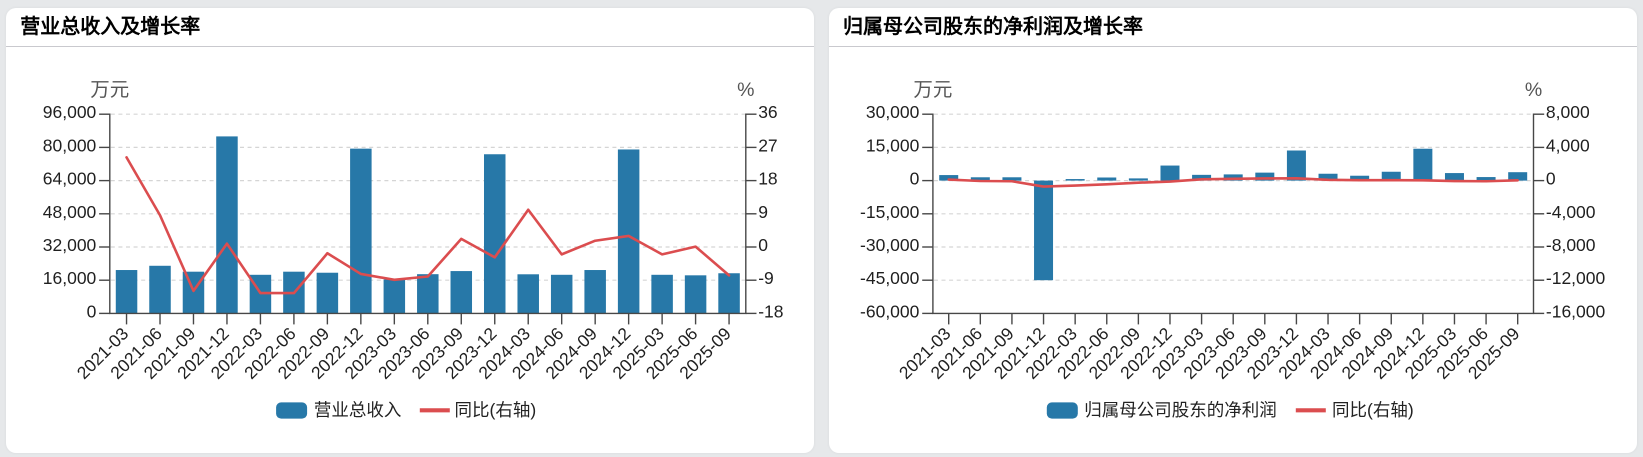  I want to click on svg-text: 16,000, so click(70, 278).